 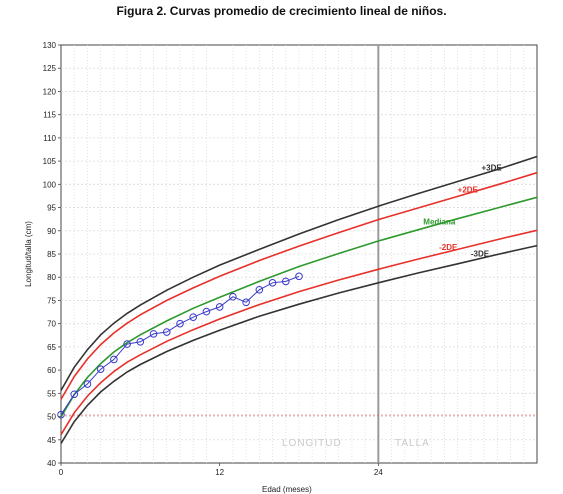 What do you see at coordinates (412, 443) in the screenshot?
I see `region-label-talla: TALLA` at bounding box center [412, 443].